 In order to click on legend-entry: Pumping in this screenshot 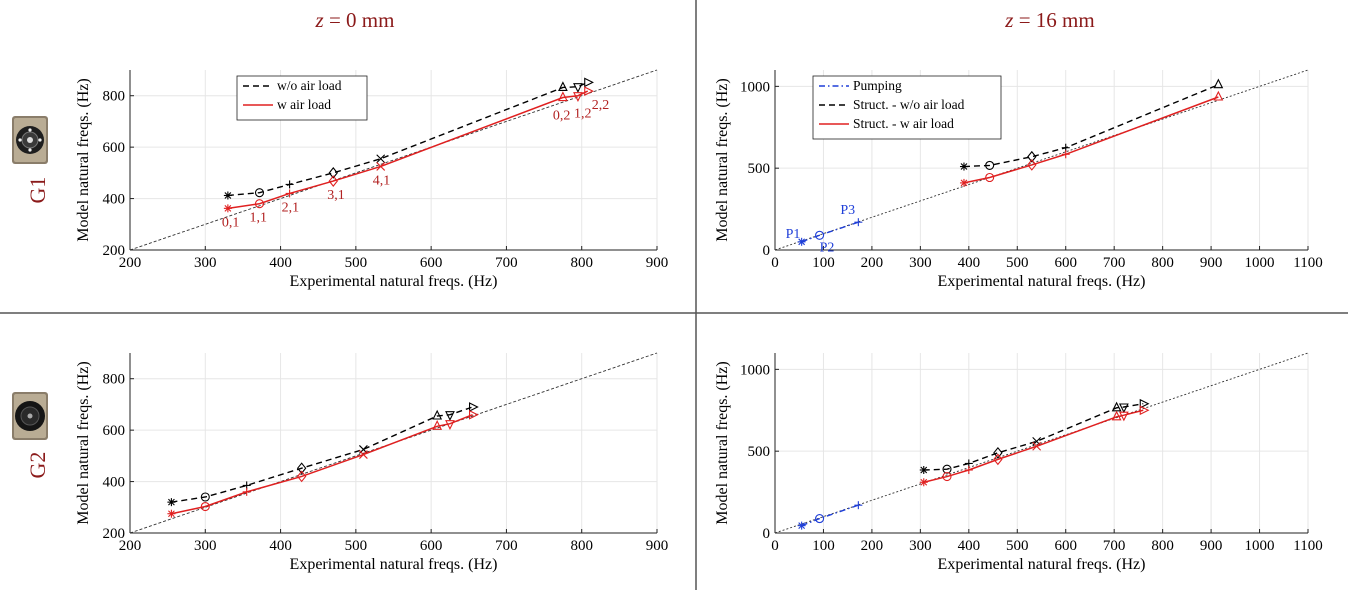, I will do `click(877, 85)`.